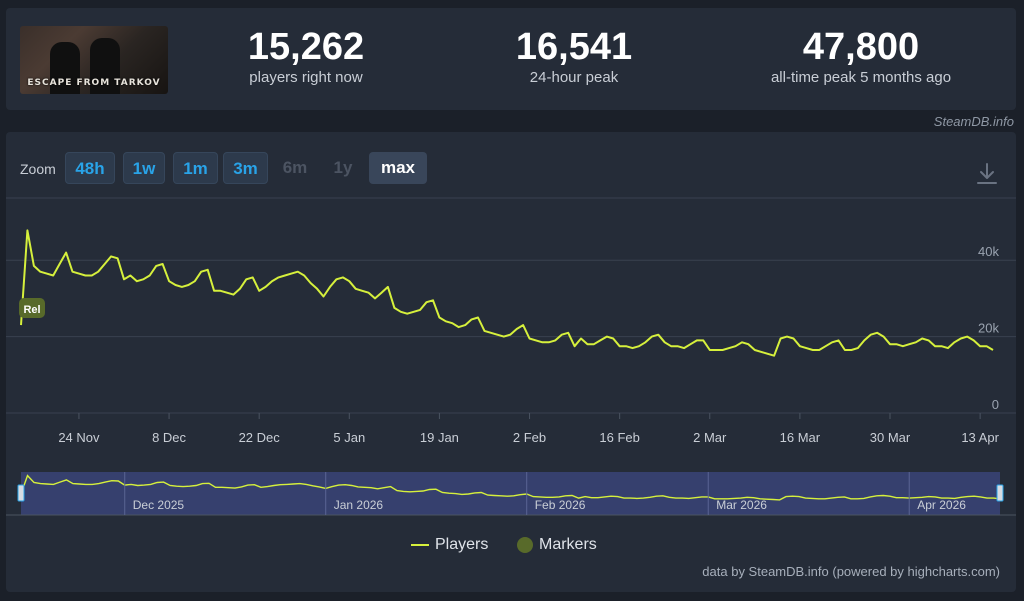 This screenshot has width=1024, height=601. I want to click on release-marker: Rel, so click(32, 308).